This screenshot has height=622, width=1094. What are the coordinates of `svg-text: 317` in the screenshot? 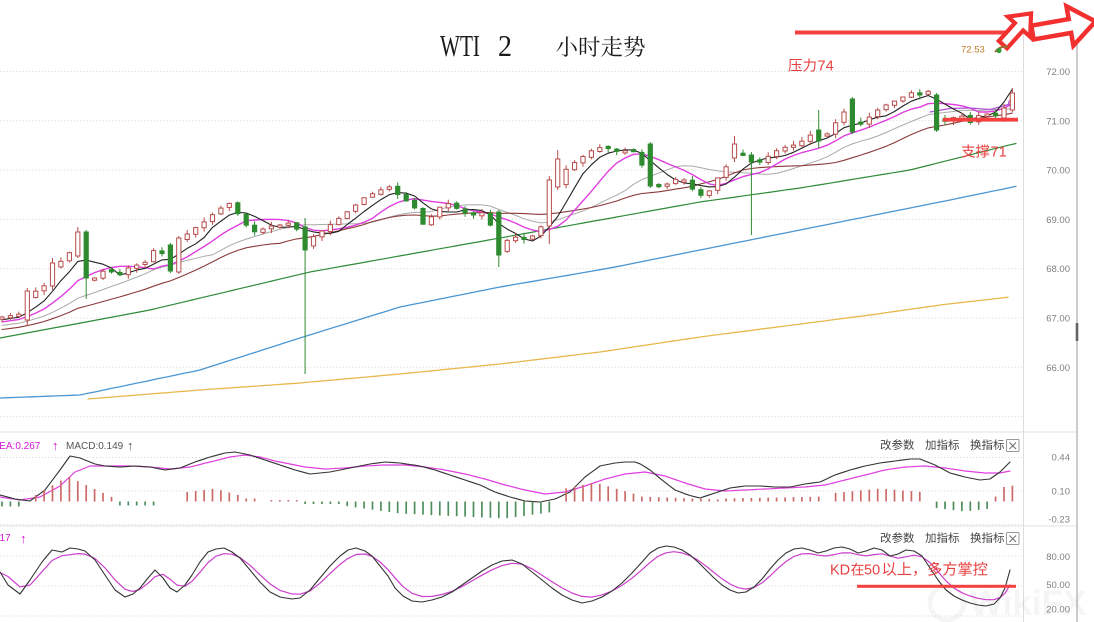 It's located at (5, 538).